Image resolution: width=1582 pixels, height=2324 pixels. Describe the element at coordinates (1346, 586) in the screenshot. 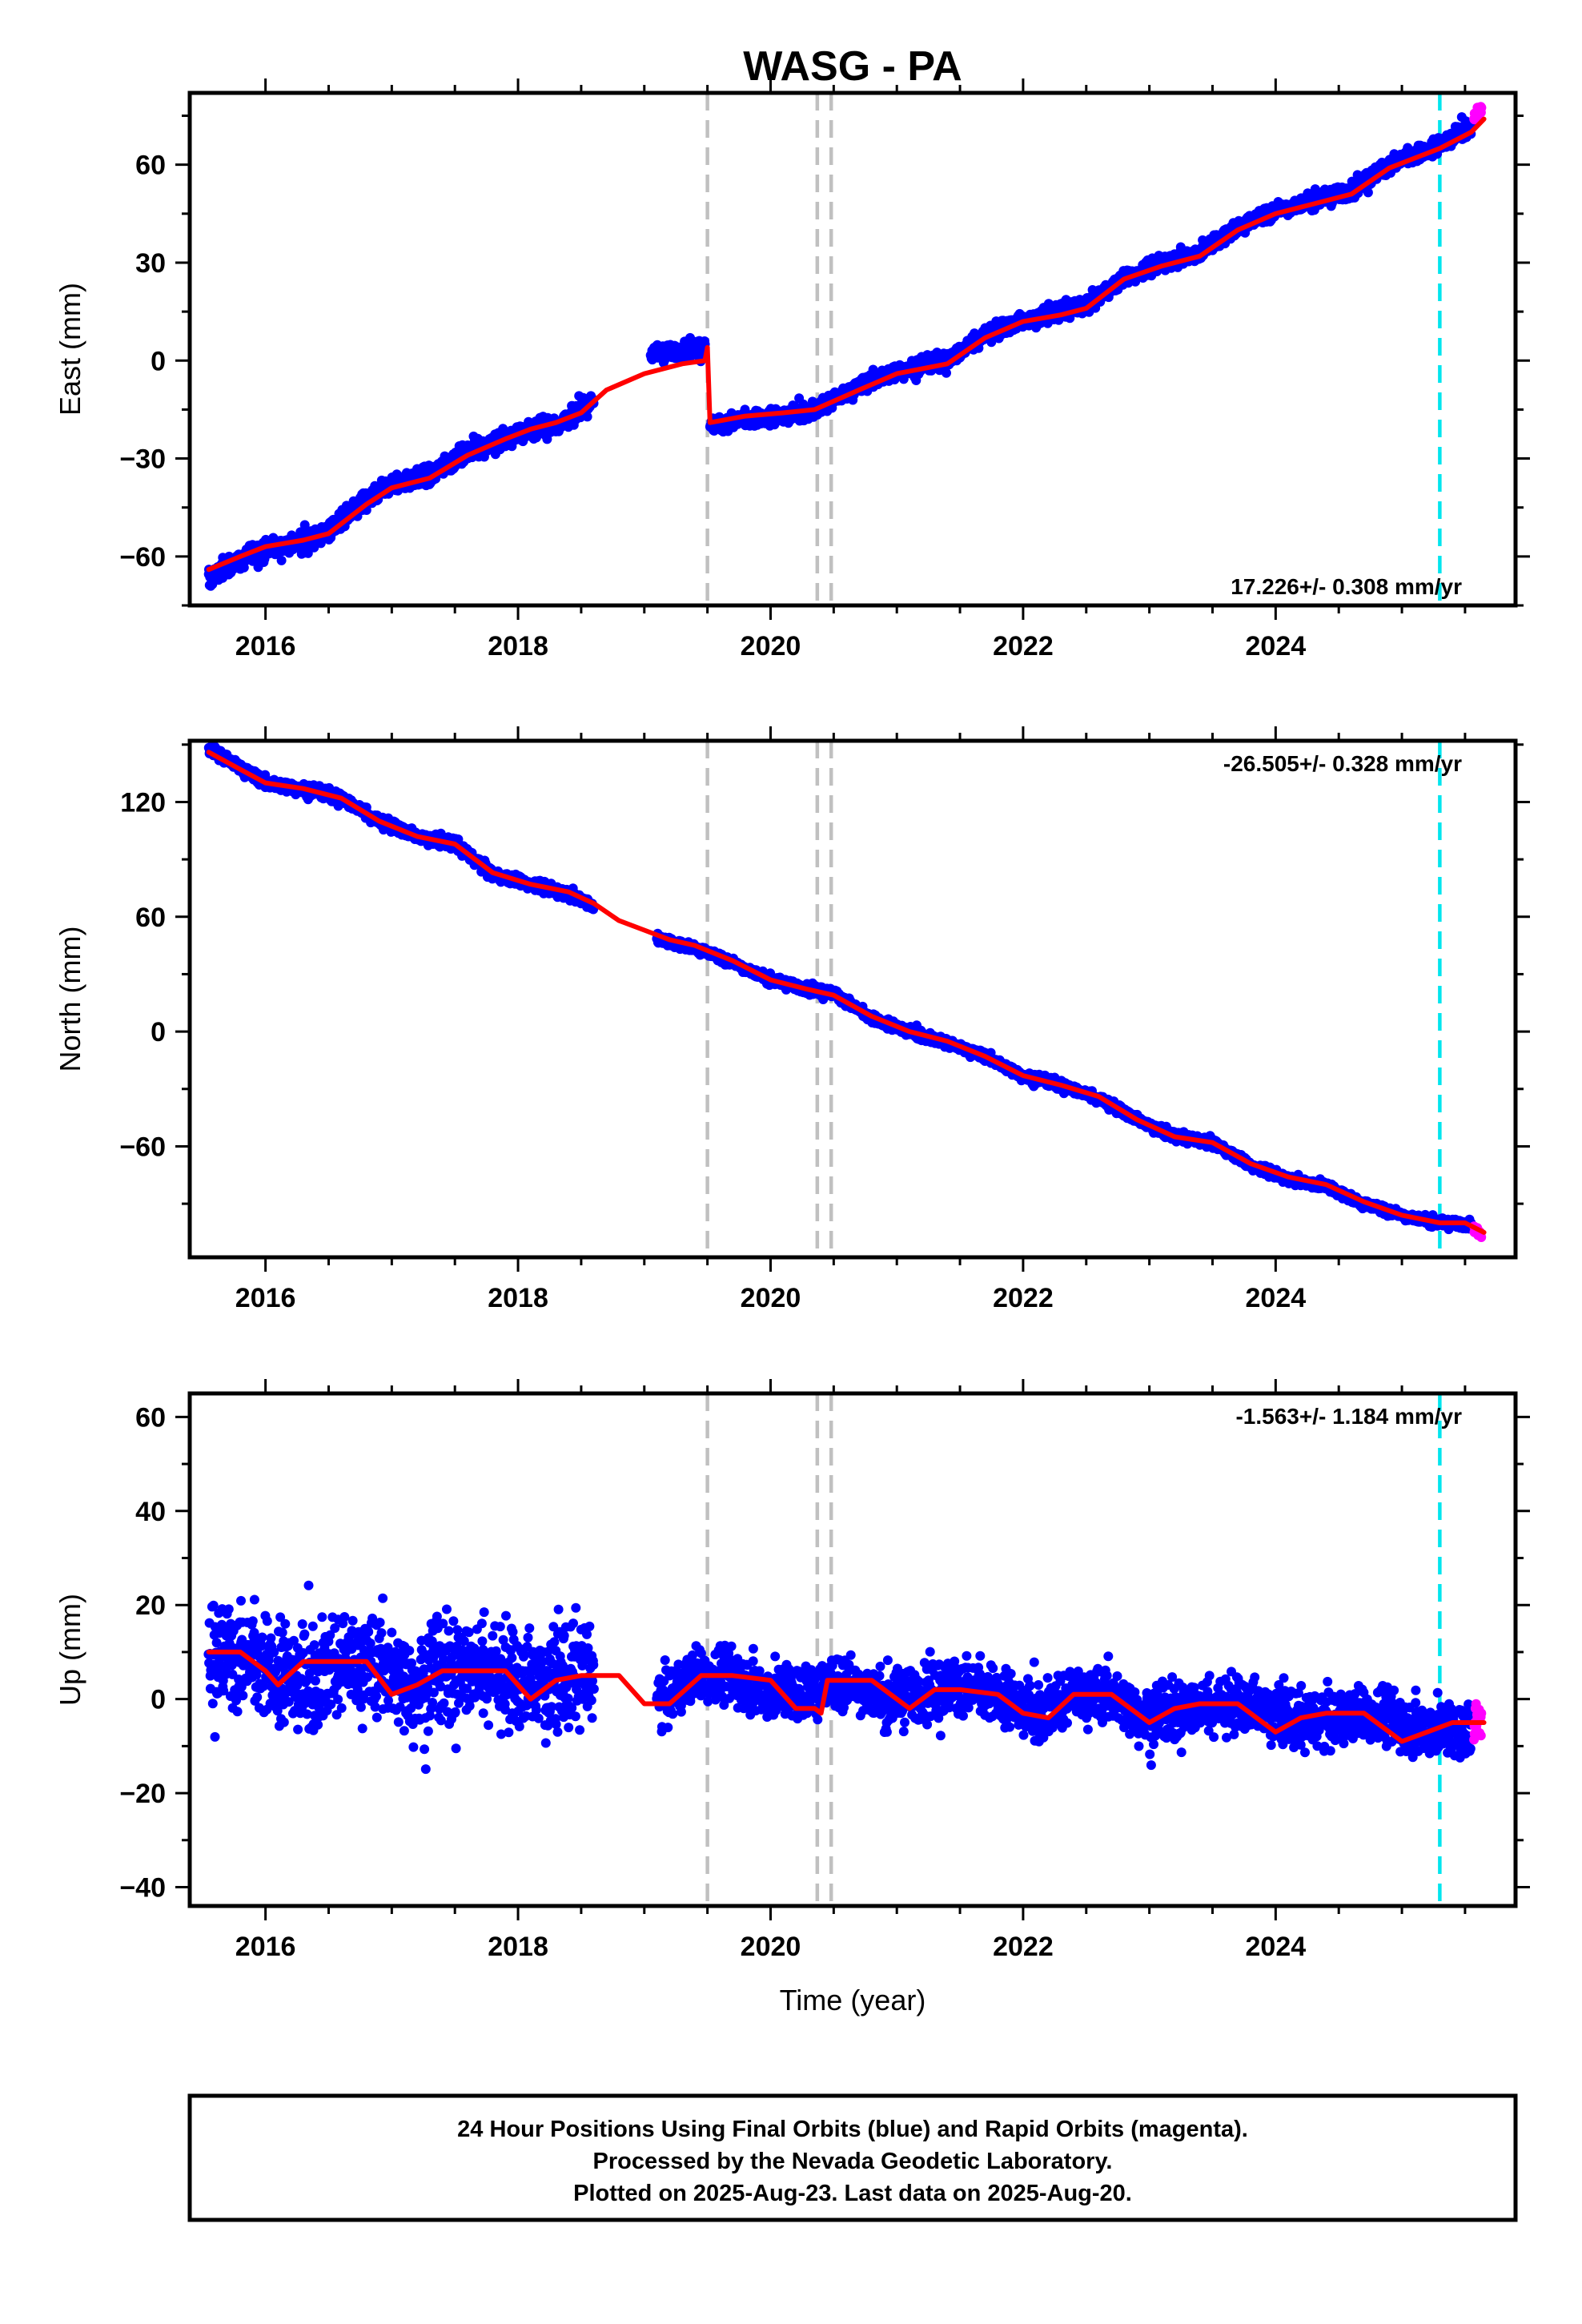

I see `rate-label: 17.226+/- 0.308 mm/yr` at that location.